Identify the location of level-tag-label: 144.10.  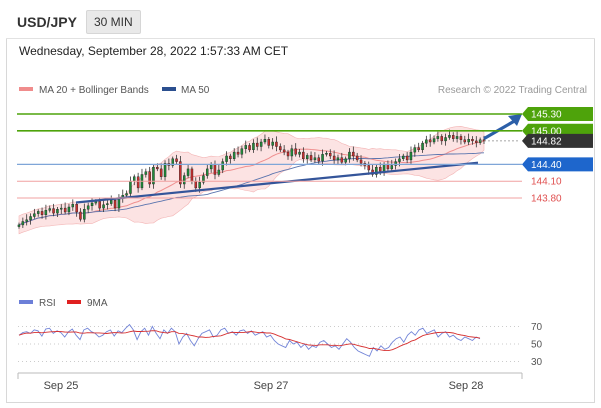
(546, 182).